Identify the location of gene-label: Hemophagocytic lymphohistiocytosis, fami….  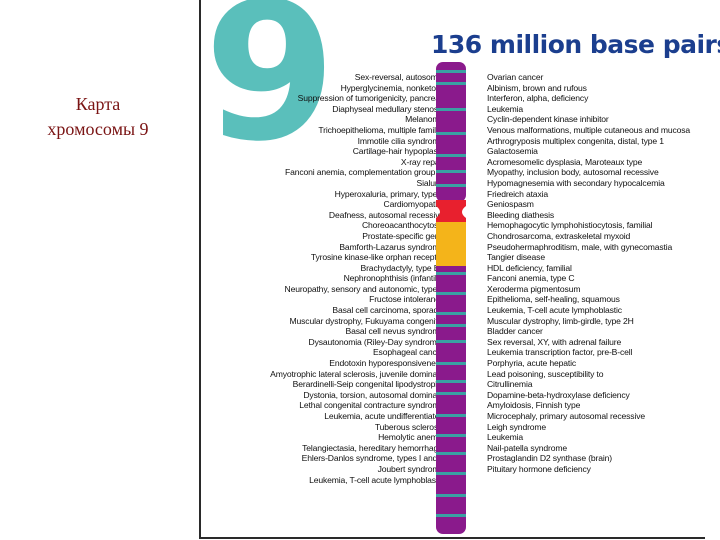
(570, 225).